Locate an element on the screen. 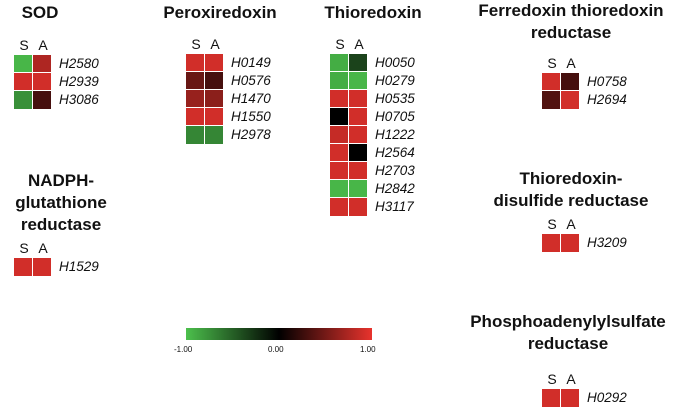 This screenshot has width=685, height=410. panel-title-line: glutathione is located at coordinates (61, 202).